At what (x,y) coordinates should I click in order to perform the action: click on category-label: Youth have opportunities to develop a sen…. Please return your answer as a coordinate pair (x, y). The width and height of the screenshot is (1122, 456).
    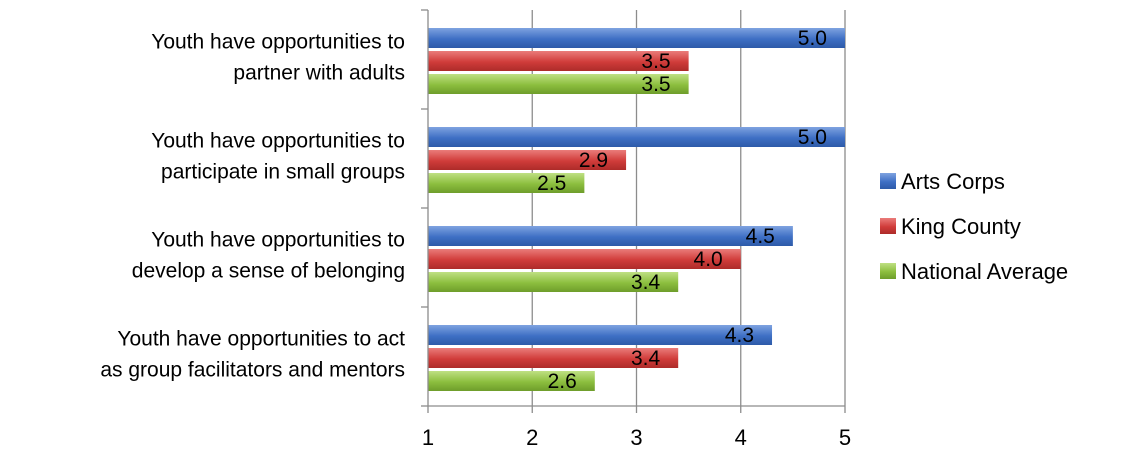
    Looking at the image, I should click on (268, 256).